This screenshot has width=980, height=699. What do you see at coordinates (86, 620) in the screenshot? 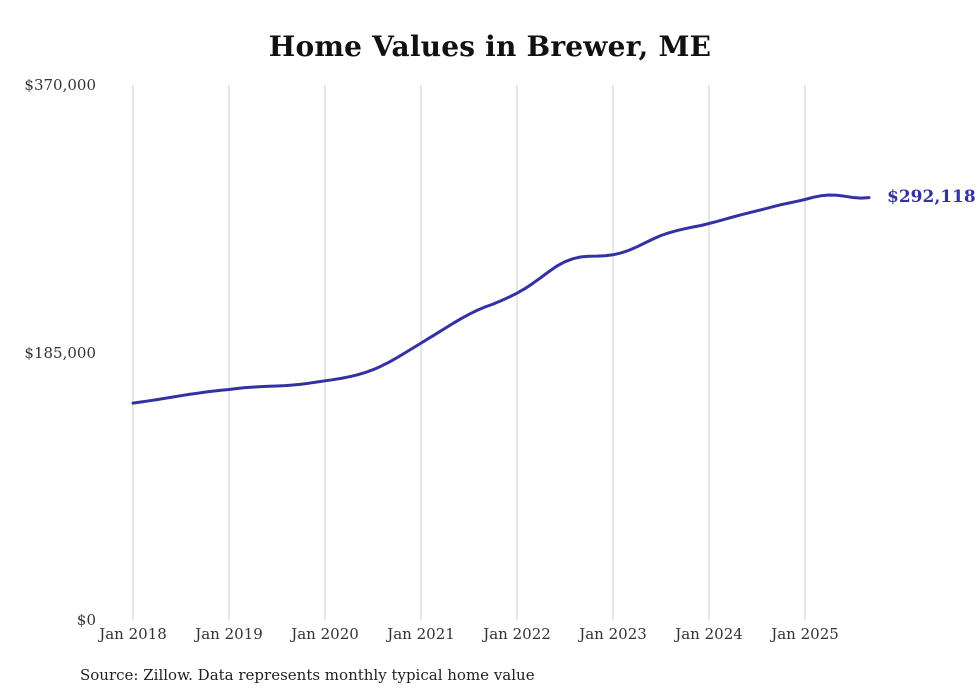
I see `y-tick-label: $0` at bounding box center [86, 620].